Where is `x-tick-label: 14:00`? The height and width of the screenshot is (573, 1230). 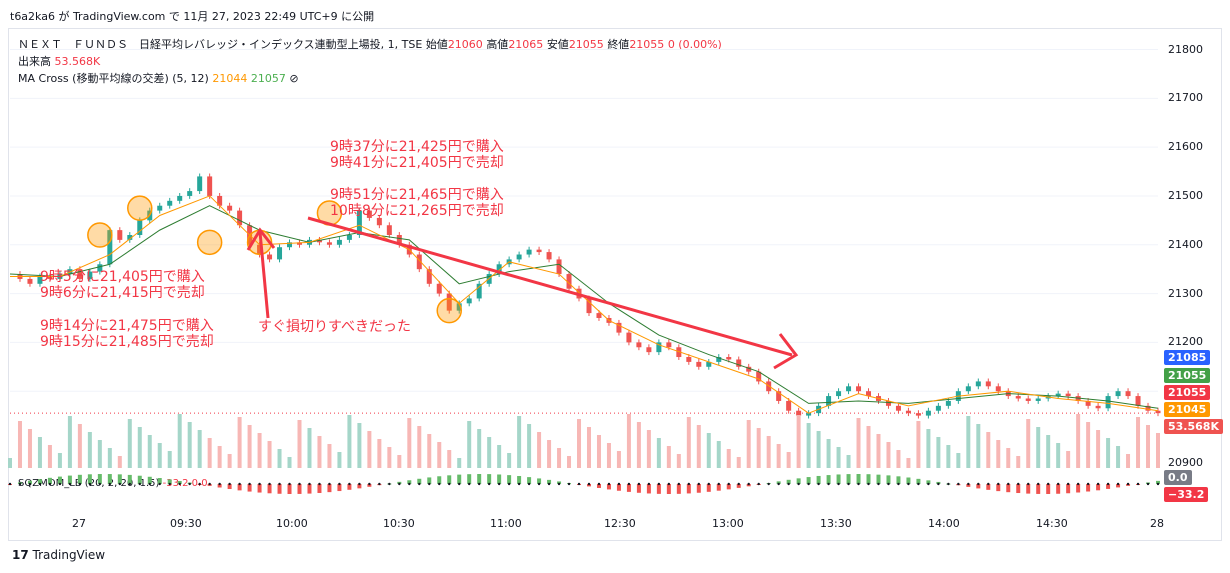 x-tick-label: 14:00 is located at coordinates (944, 523).